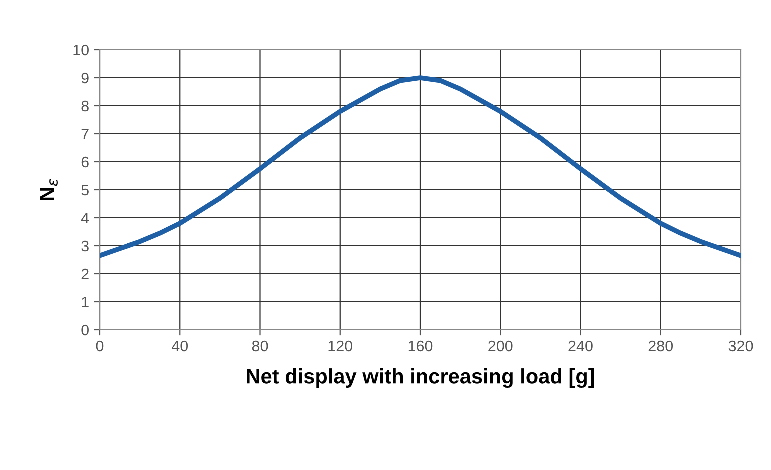 The image size is (771, 470). What do you see at coordinates (85, 274) in the screenshot?
I see `y-tick-label: 2` at bounding box center [85, 274].